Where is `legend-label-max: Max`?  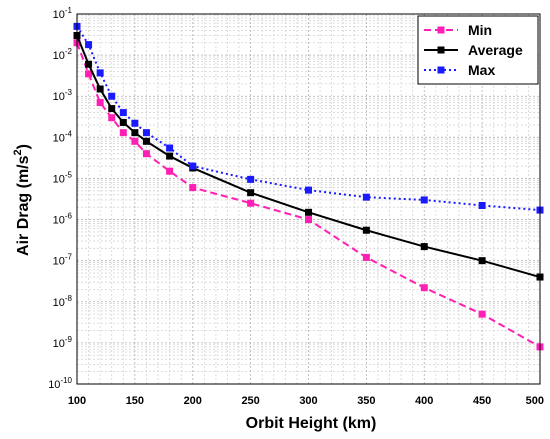 legend-label-max: Max is located at coordinates (481, 70).